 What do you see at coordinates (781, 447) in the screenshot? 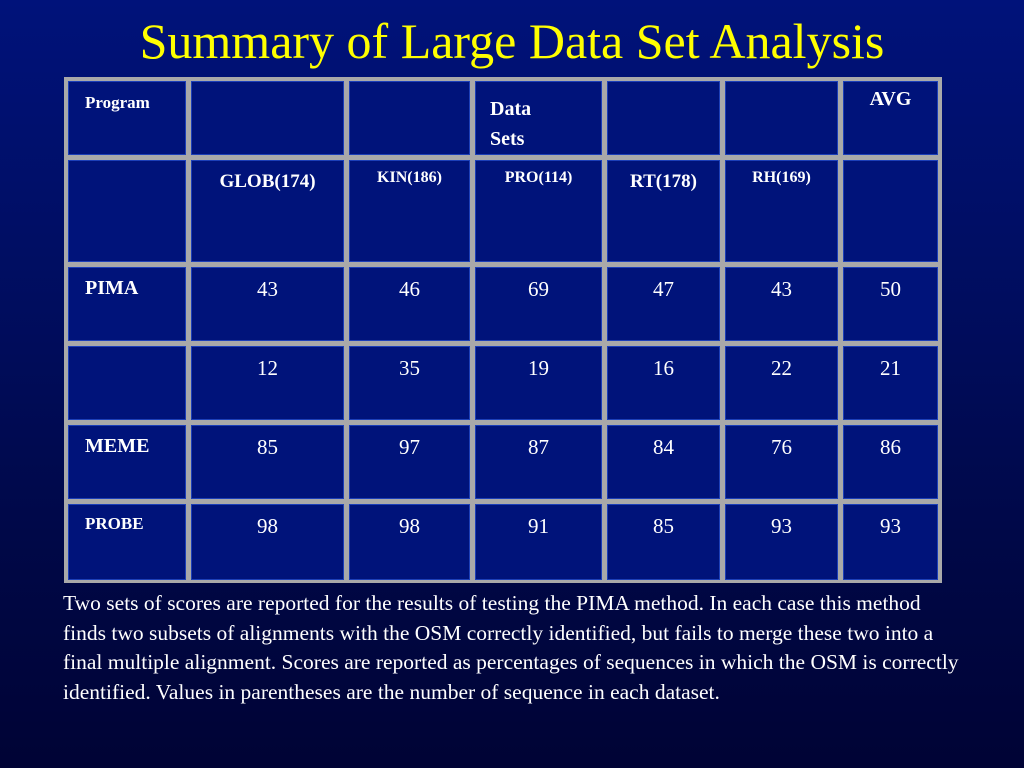
I see `score-value: 76` at bounding box center [781, 447].